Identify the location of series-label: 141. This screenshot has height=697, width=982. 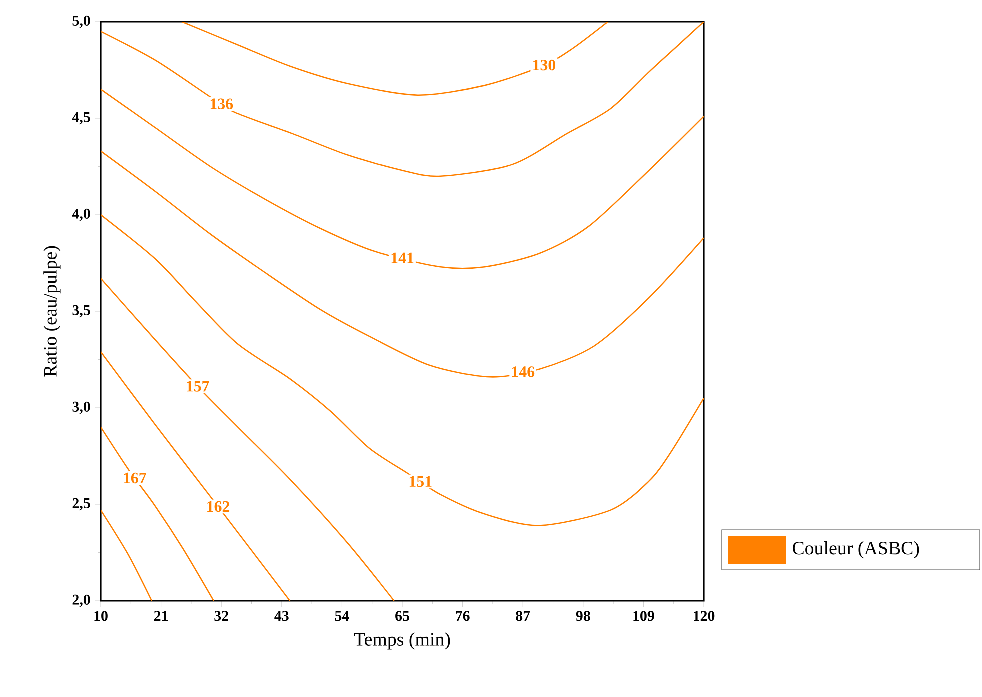
(403, 258).